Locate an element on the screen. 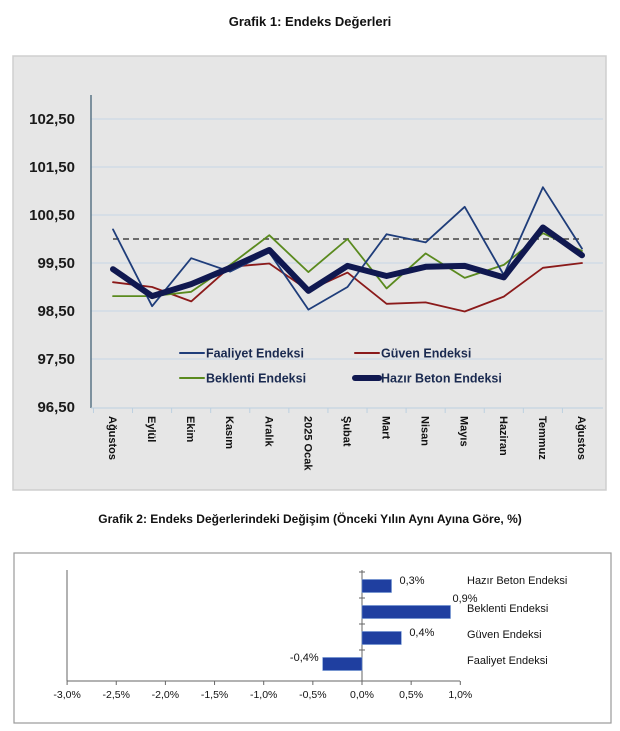 The height and width of the screenshot is (731, 620). chart1-x-tick-label: Aralık is located at coordinates (268, 431).